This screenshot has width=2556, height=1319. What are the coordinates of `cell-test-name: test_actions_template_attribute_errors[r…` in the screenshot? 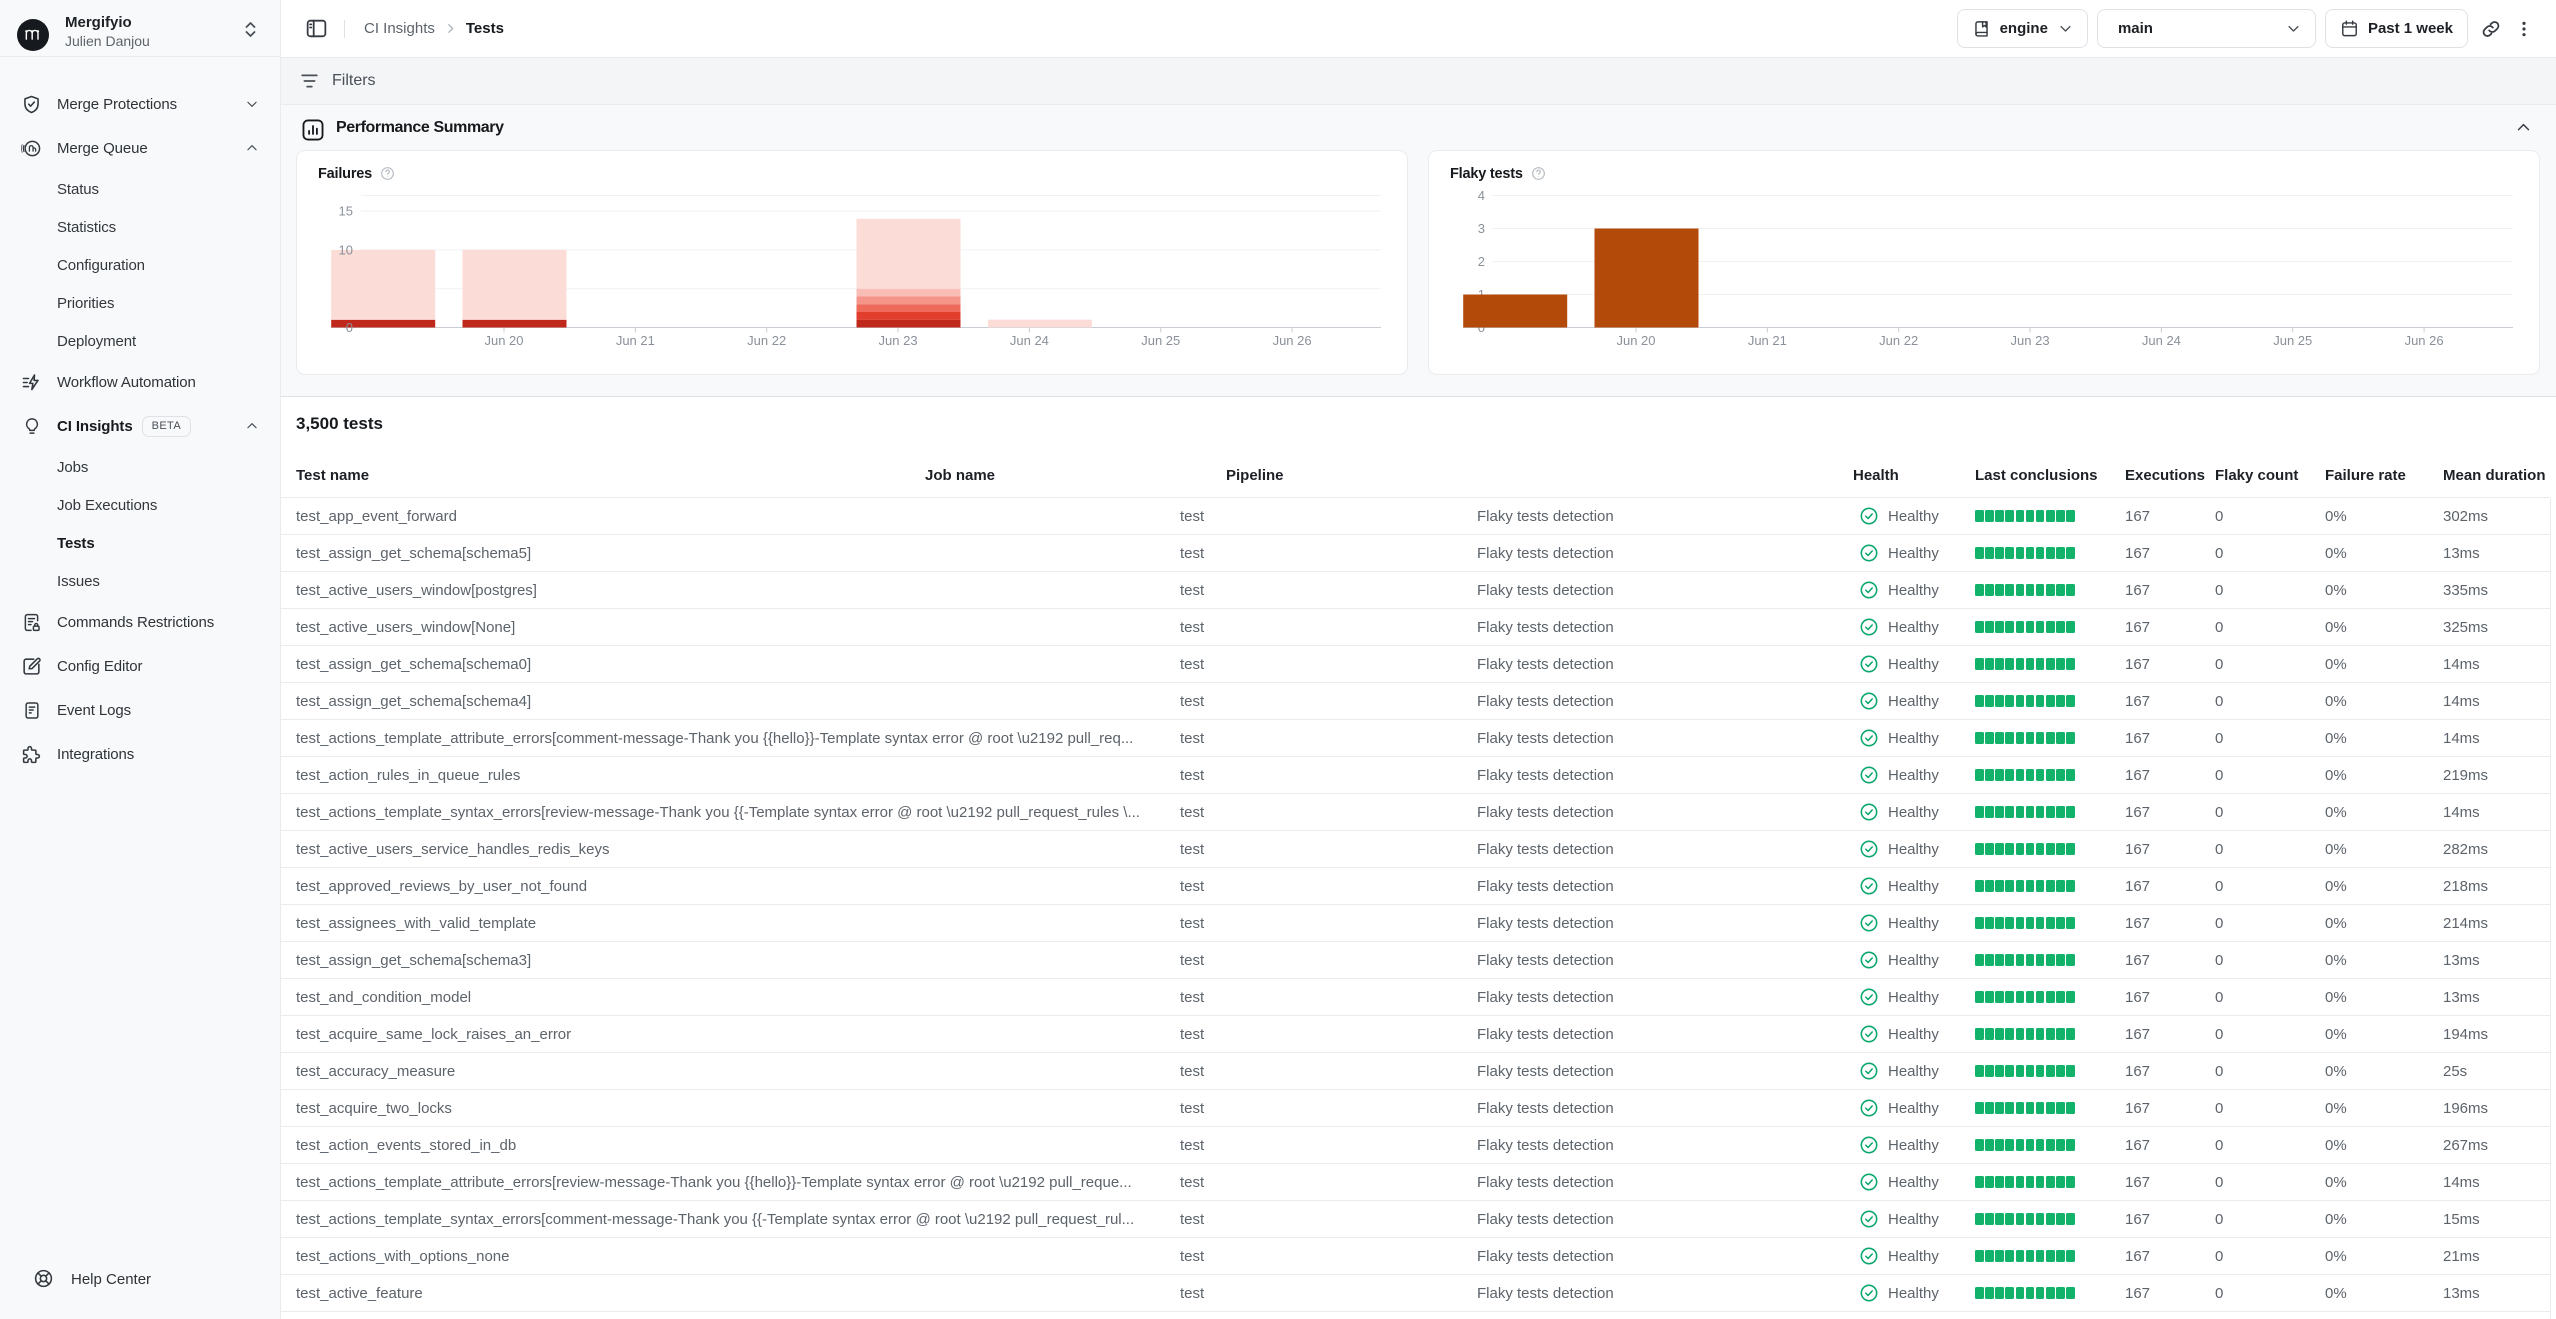 It's located at (714, 1182).